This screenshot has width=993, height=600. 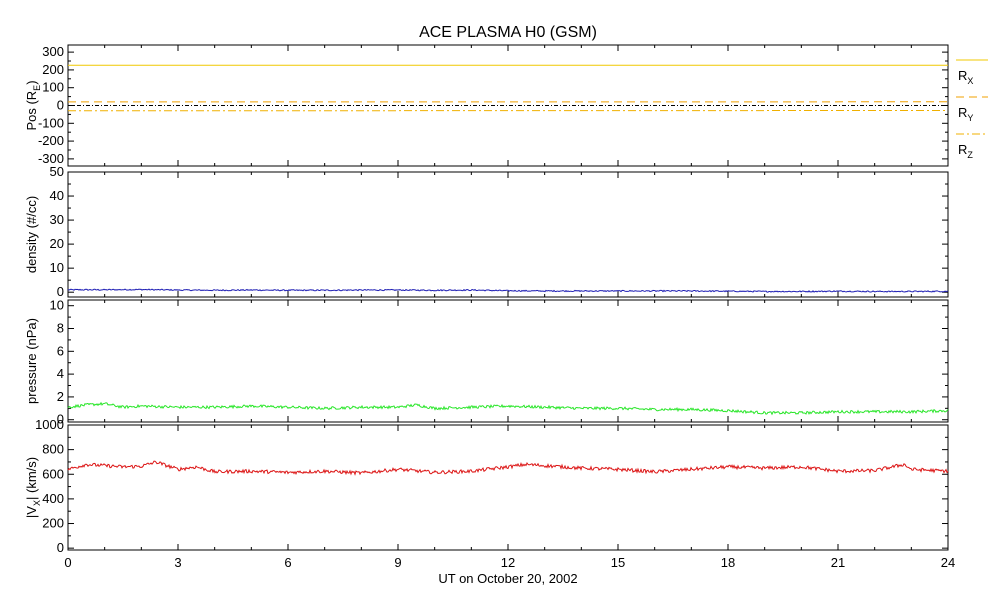 What do you see at coordinates (31, 512) in the screenshot?
I see `y-axis-label-main: |V` at bounding box center [31, 512].